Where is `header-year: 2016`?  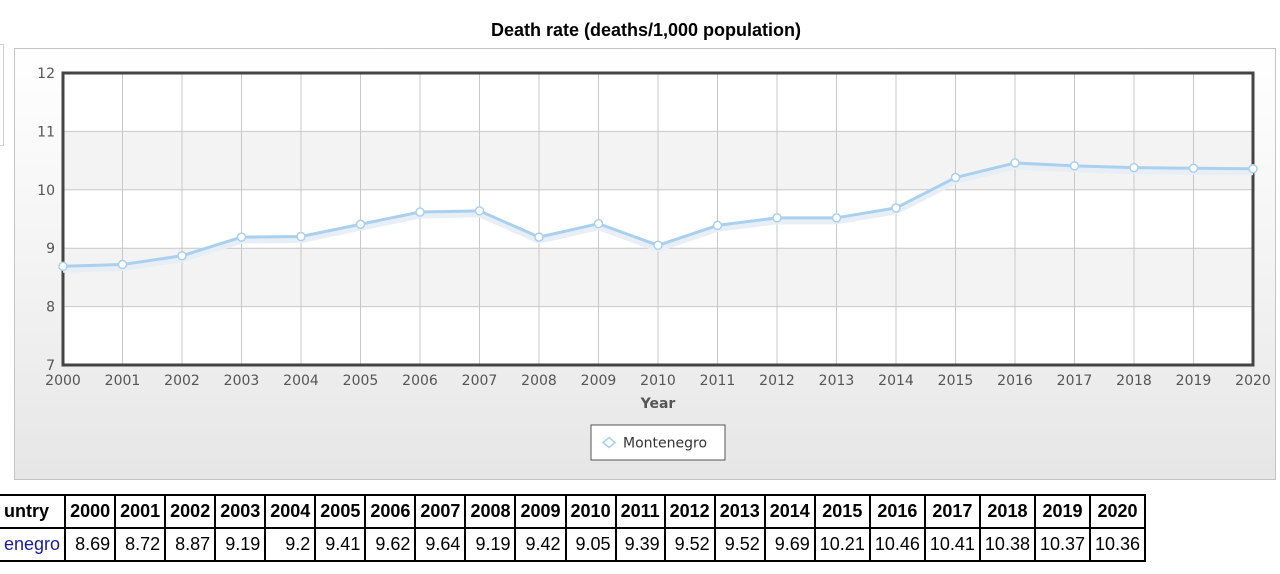 header-year: 2016 is located at coordinates (897, 511).